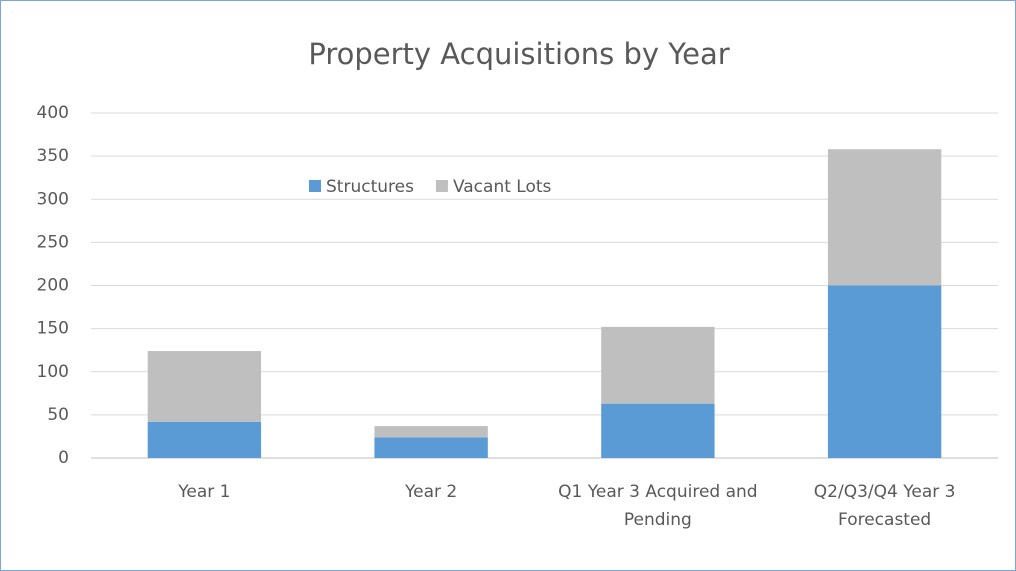 The width and height of the screenshot is (1016, 571). I want to click on y-tick-label: 200, so click(53, 286).